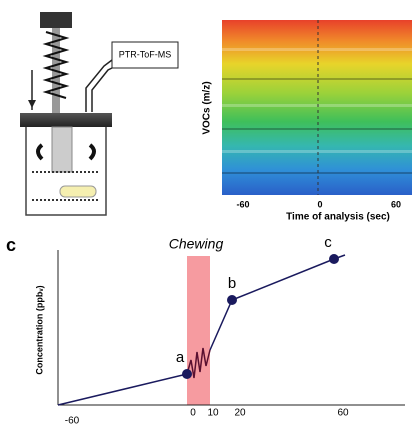 This screenshot has height=430, width=412. Describe the element at coordinates (78, 191) in the screenshot. I see `sample` at that location.